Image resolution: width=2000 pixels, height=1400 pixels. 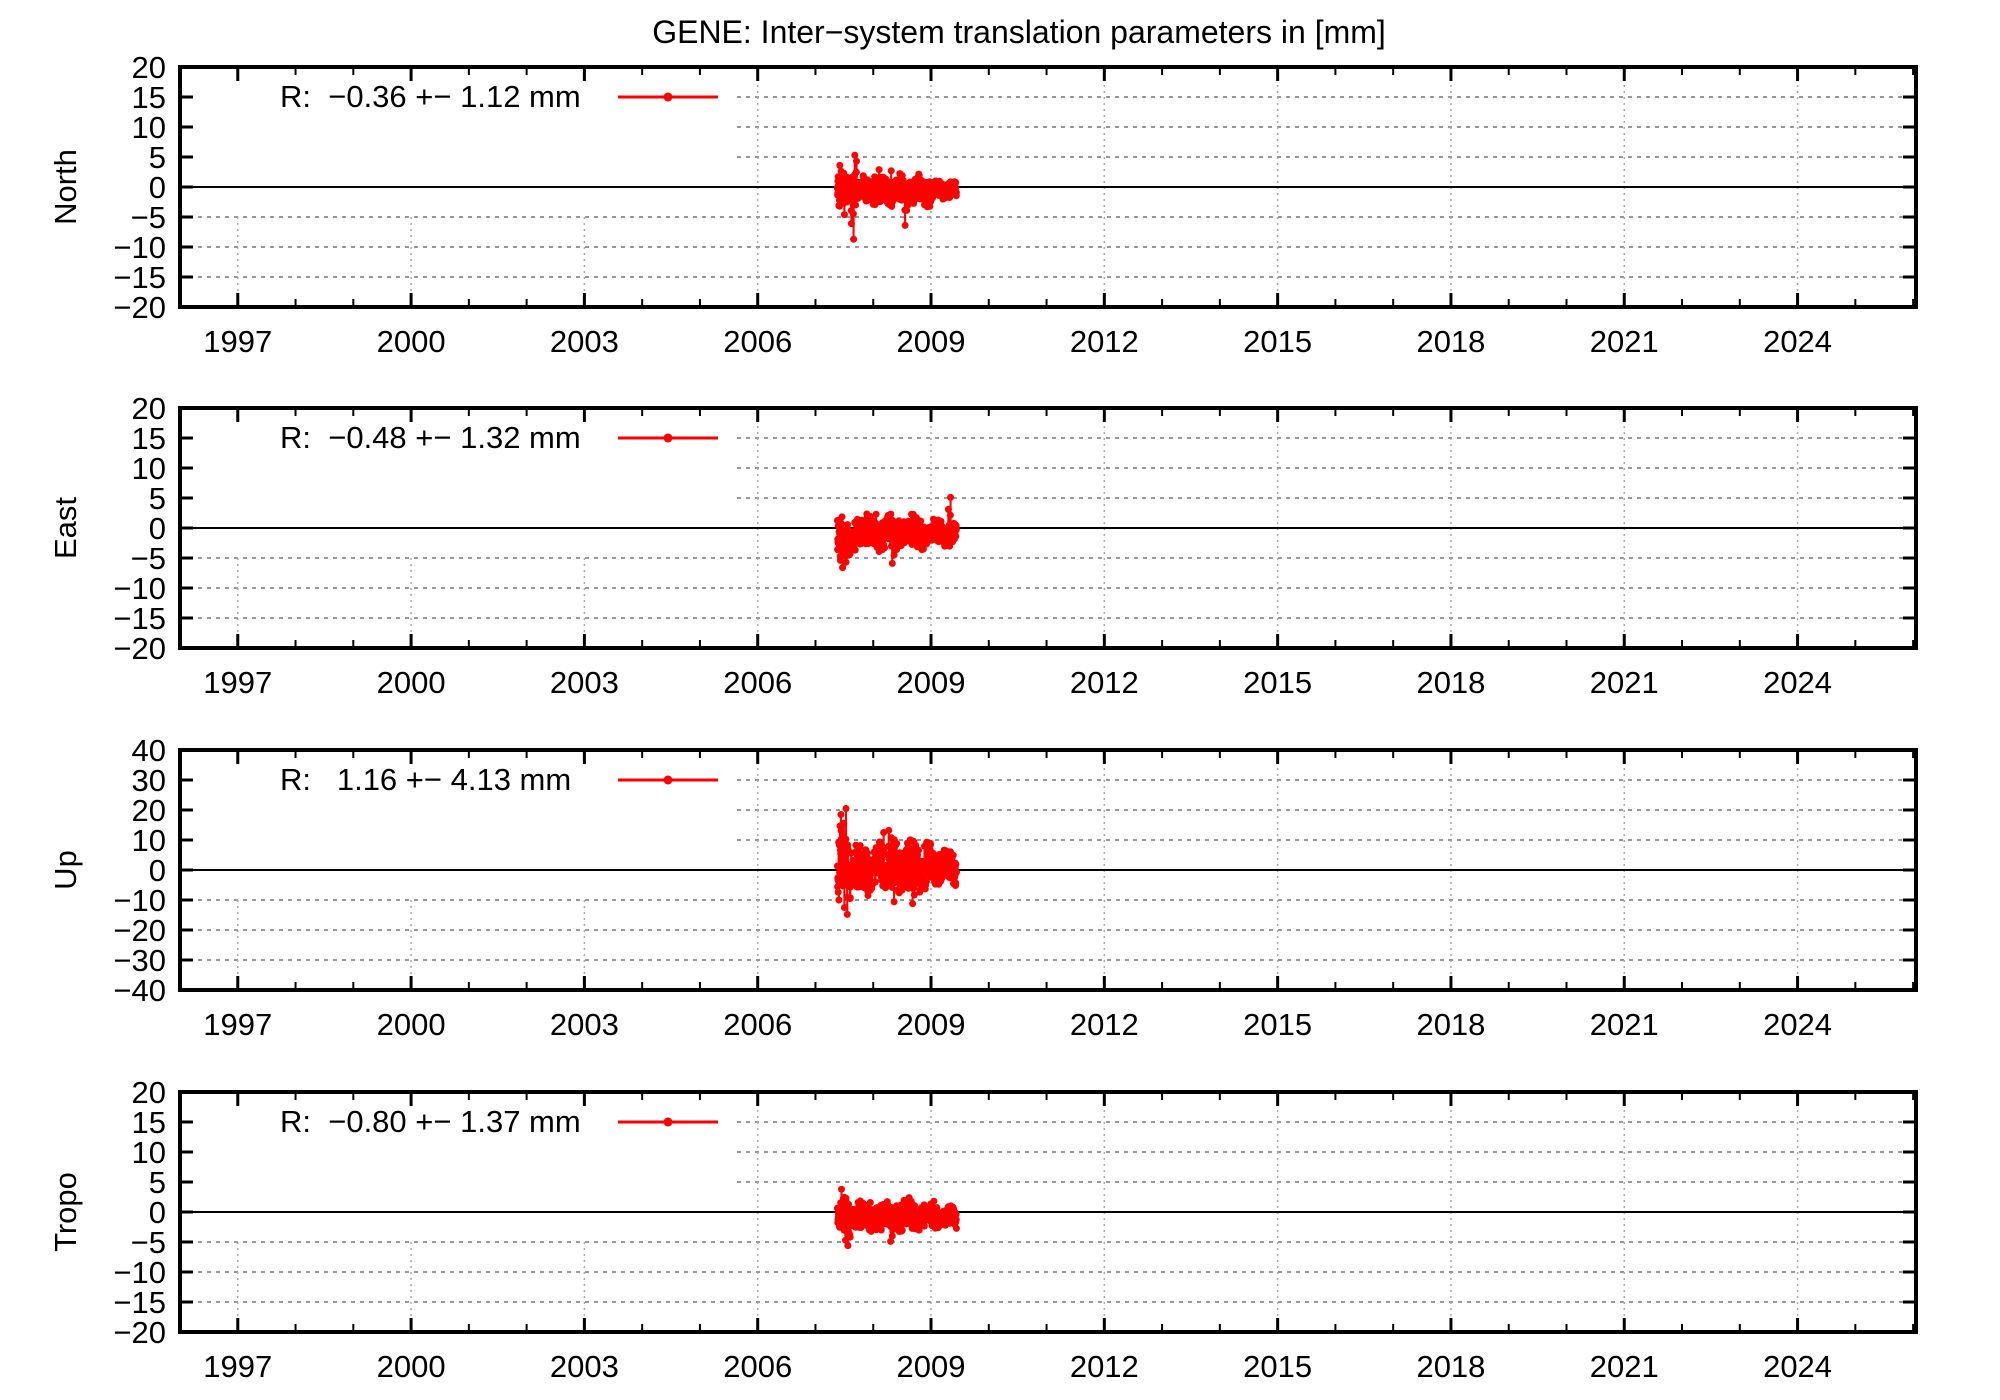 What do you see at coordinates (149, 780) in the screenshot?
I see `svg-text: 30` at bounding box center [149, 780].